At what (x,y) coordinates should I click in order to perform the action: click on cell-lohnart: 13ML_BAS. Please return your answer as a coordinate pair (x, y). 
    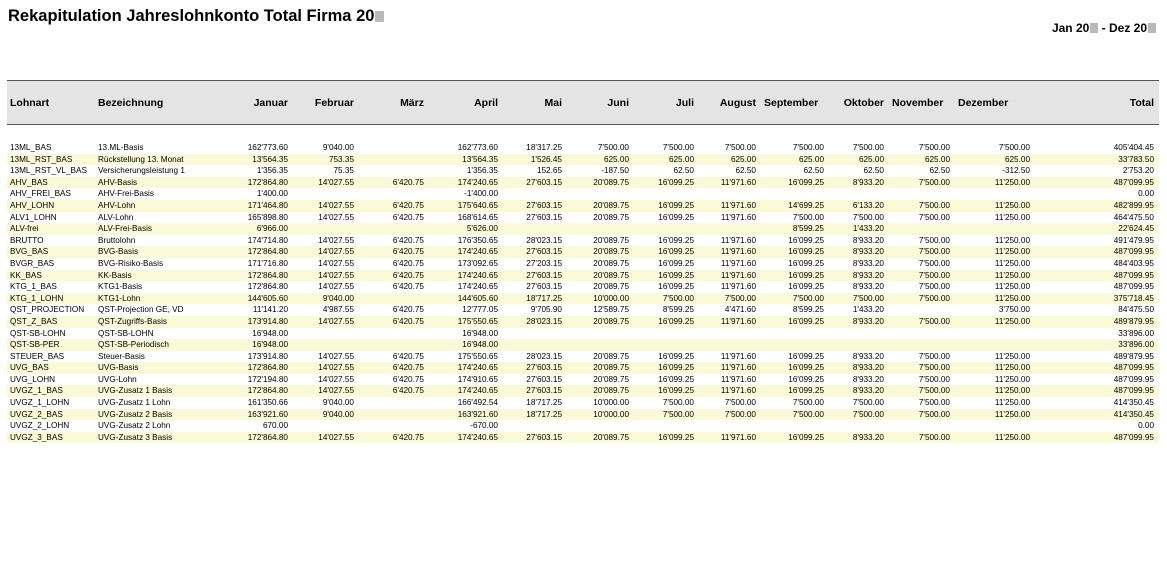
    Looking at the image, I should click on (31, 147).